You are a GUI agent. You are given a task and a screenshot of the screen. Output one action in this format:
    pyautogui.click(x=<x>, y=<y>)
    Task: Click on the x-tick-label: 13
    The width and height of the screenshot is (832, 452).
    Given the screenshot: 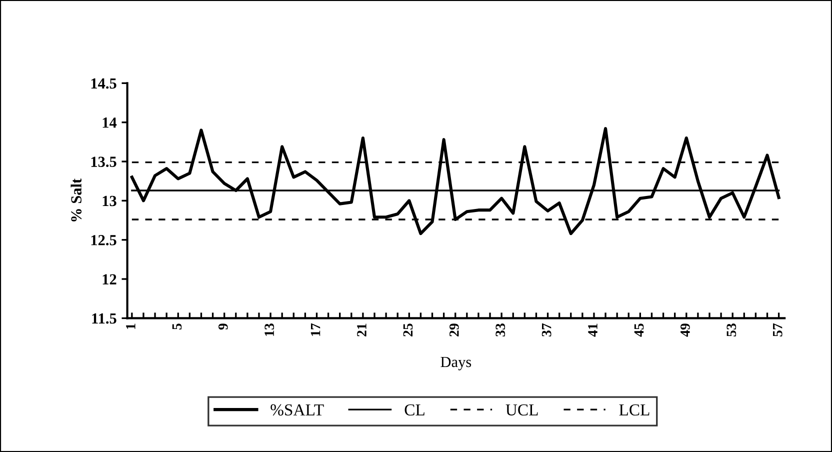 What is the action you would take?
    pyautogui.click(x=269, y=330)
    